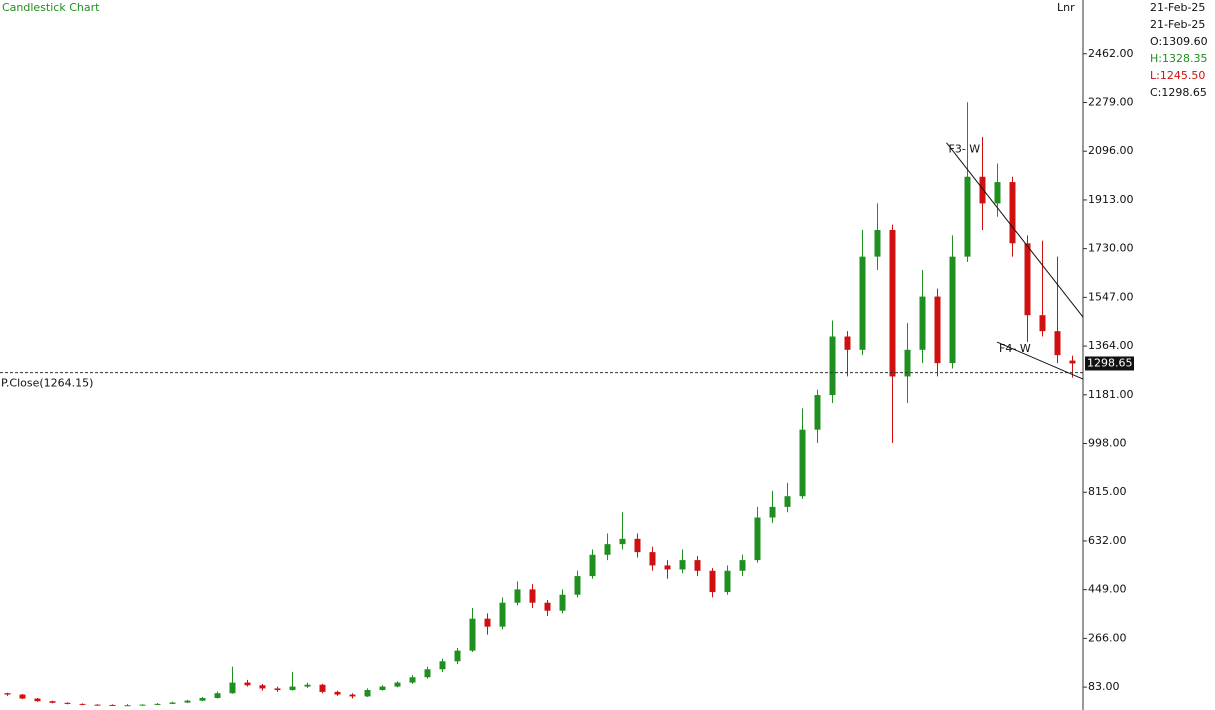 Image resolution: width=1215 pixels, height=710 pixels. I want to click on y-tick-label: 815.00, so click(1107, 491).